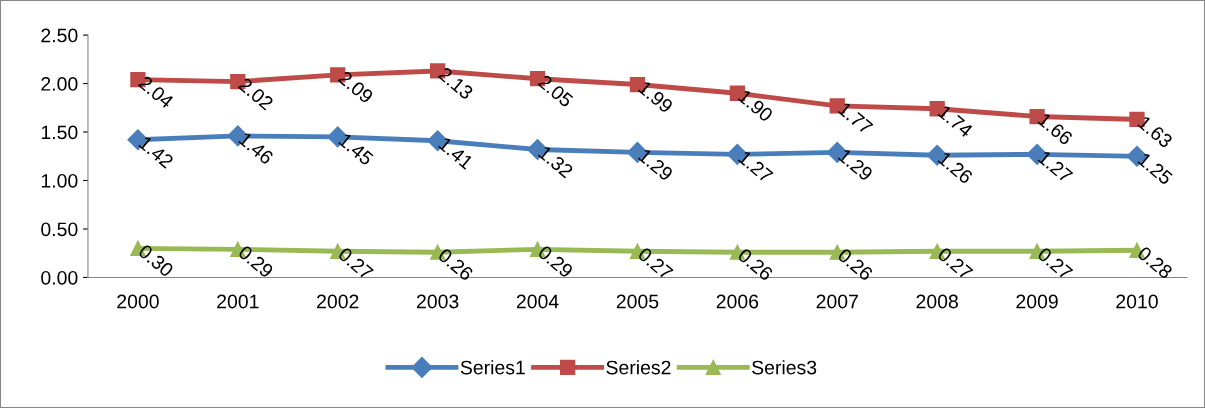 The height and width of the screenshot is (408, 1205). What do you see at coordinates (737, 301) in the screenshot?
I see `x-tick-label: 2006` at bounding box center [737, 301].